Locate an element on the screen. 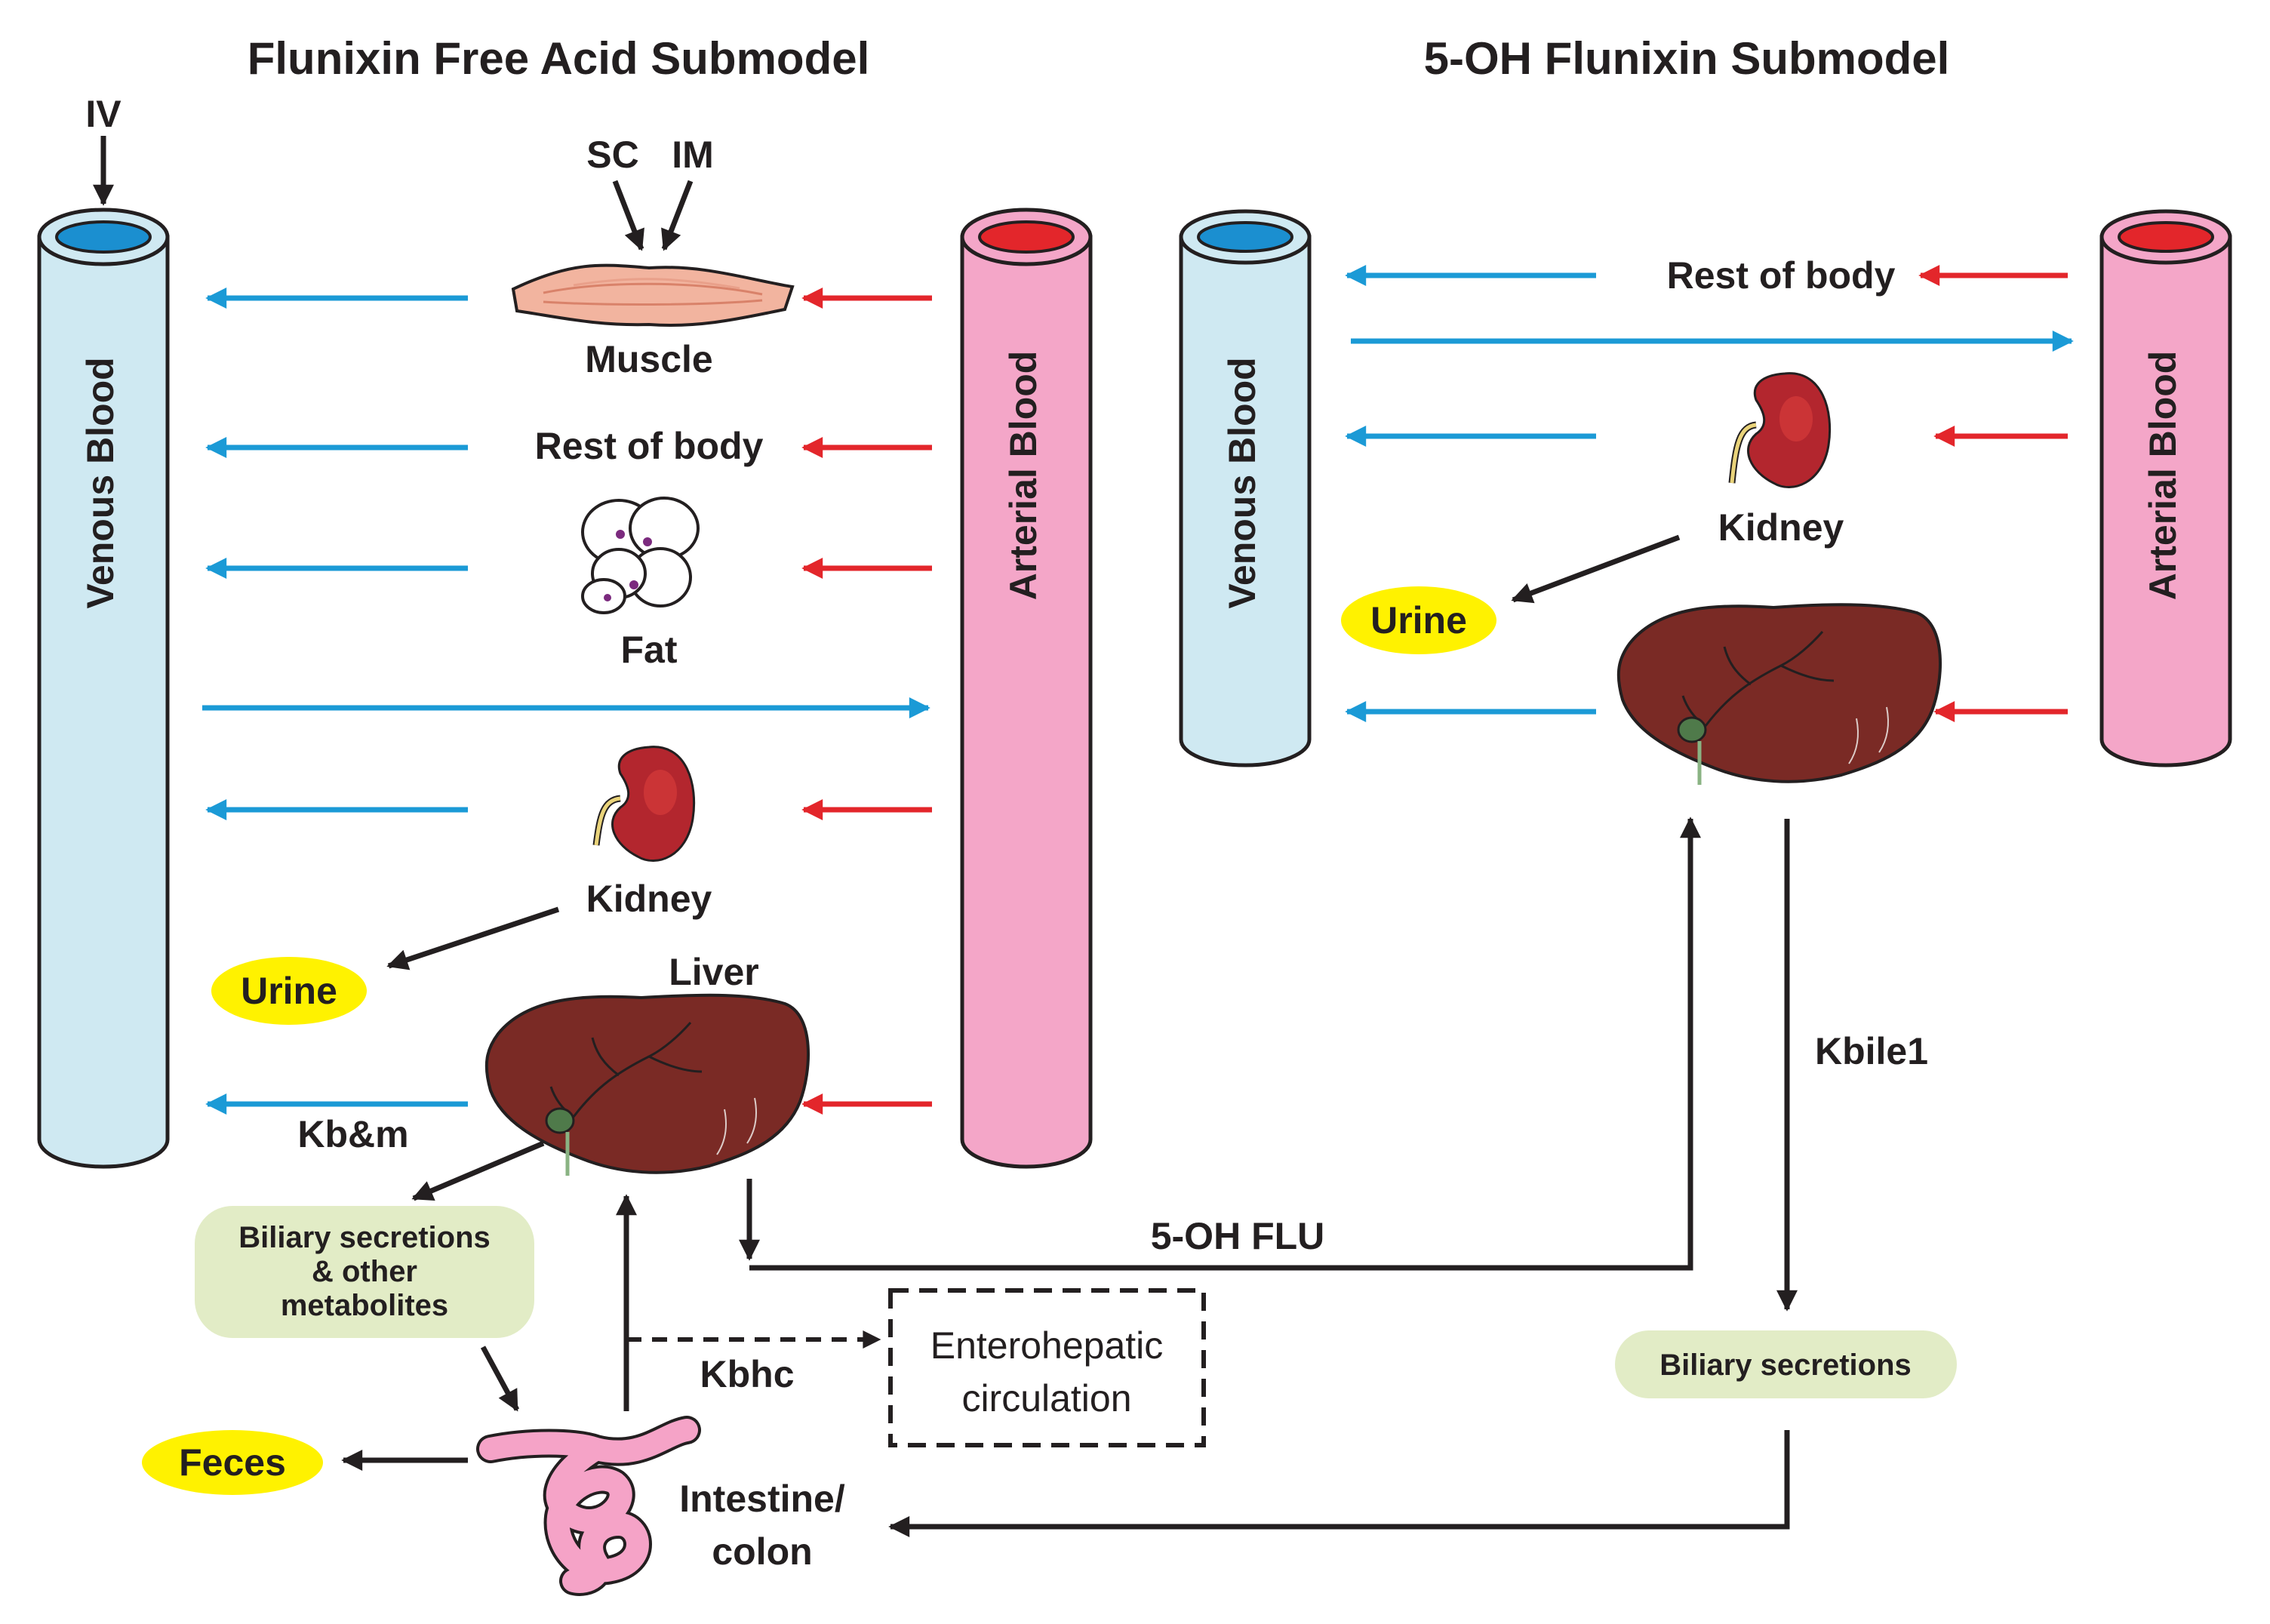  right-arterial-blood-vessel: Arterial Blood is located at coordinates (2165, 488).